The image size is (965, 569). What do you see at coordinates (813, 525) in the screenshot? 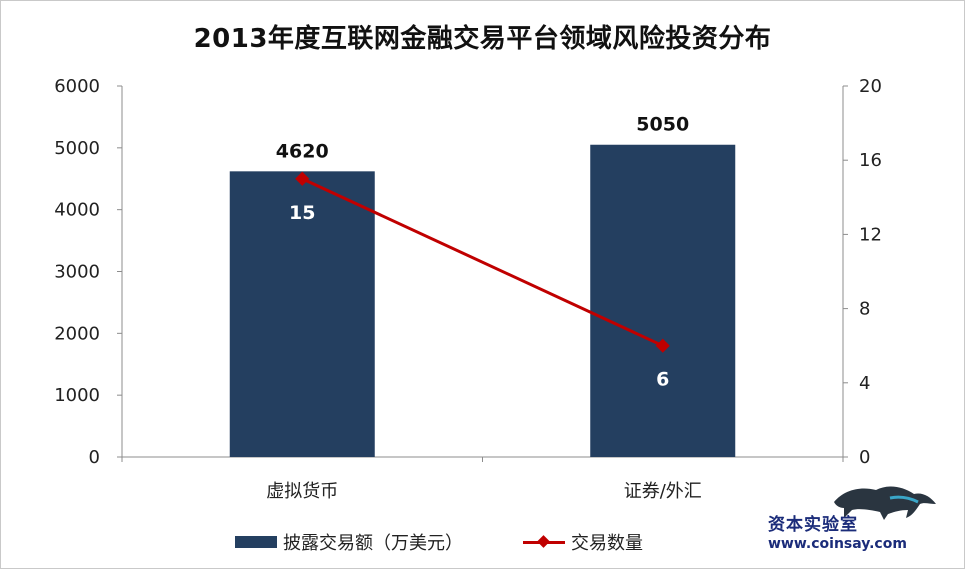
I see `watermark-name: 资本实验室` at bounding box center [813, 525].